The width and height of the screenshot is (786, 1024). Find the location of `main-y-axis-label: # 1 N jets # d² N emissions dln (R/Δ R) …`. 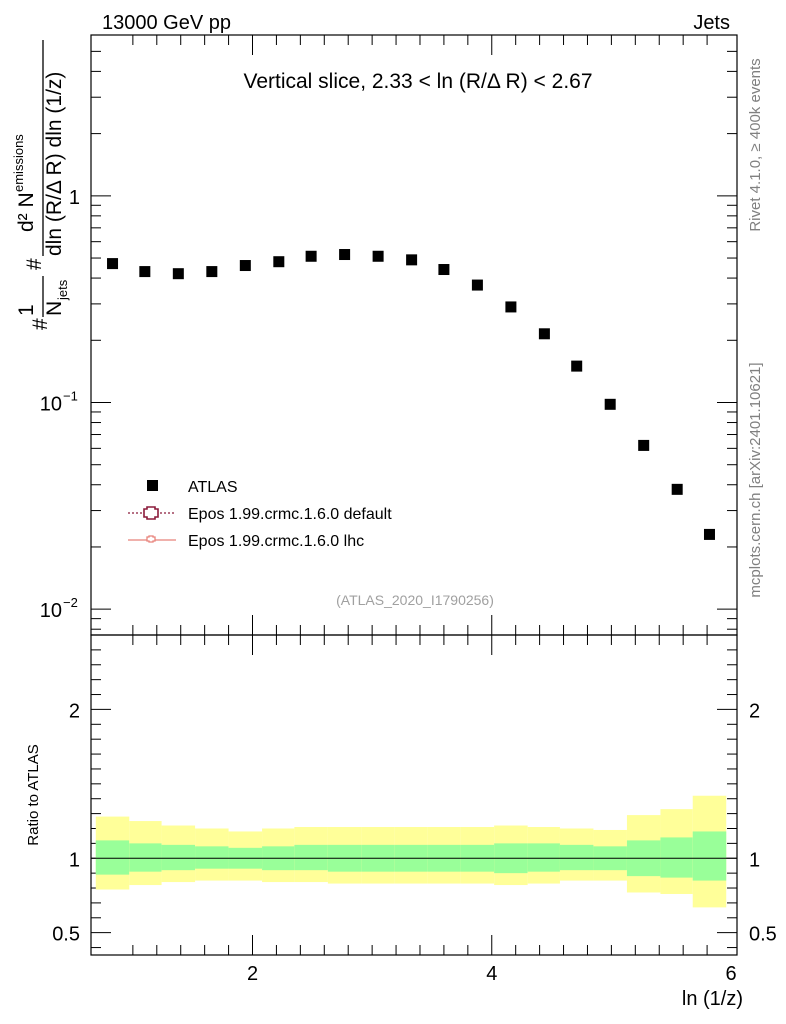

main-y-axis-label: # 1 N jets # d² N emissions dln (R/Δ R) … is located at coordinates (40, 185).